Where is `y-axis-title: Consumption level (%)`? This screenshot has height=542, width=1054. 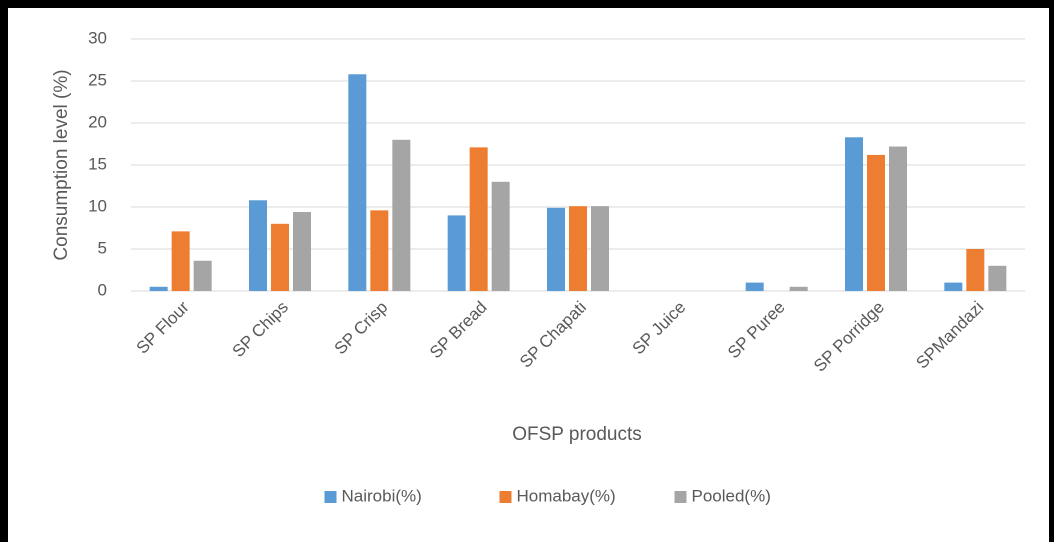 y-axis-title: Consumption level (%) is located at coordinates (61, 164).